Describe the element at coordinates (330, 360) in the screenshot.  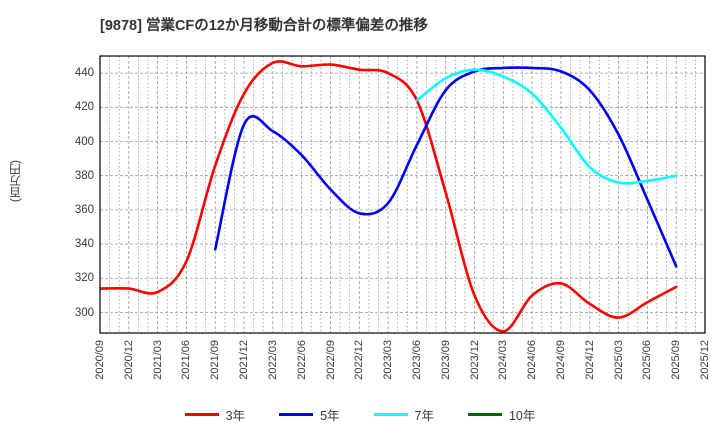
I see `x-tick-label: 2022/09` at that location.